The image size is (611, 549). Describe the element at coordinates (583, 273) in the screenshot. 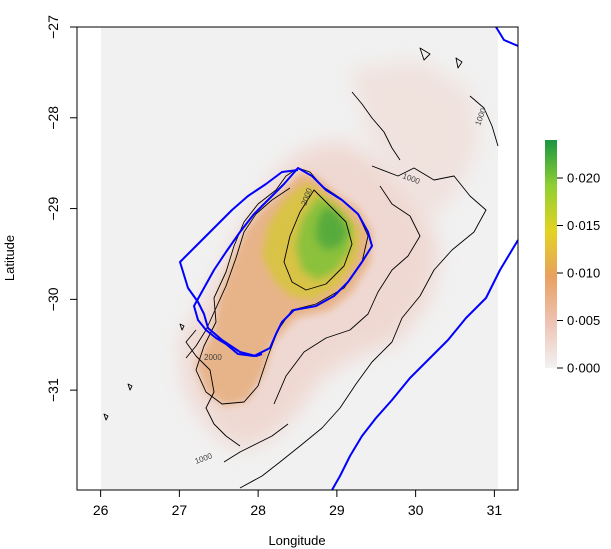

I see `legend-tick-label: 0·010` at that location.